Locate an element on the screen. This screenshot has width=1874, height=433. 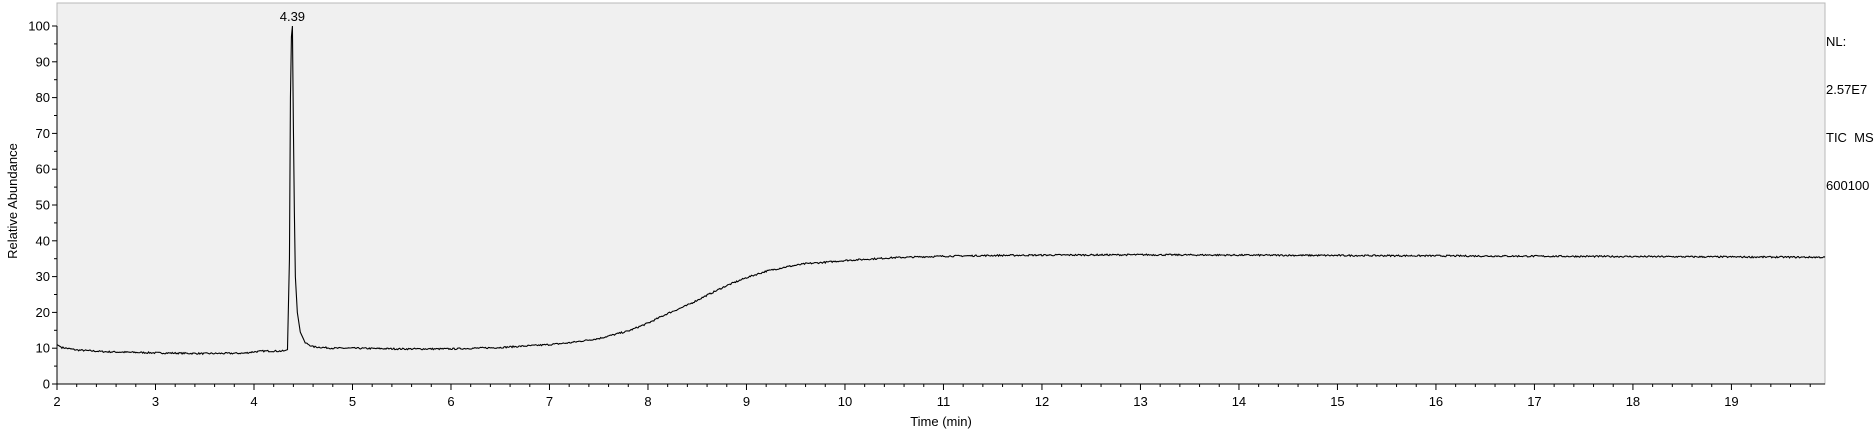
x-tick-label: 10 is located at coordinates (845, 401).